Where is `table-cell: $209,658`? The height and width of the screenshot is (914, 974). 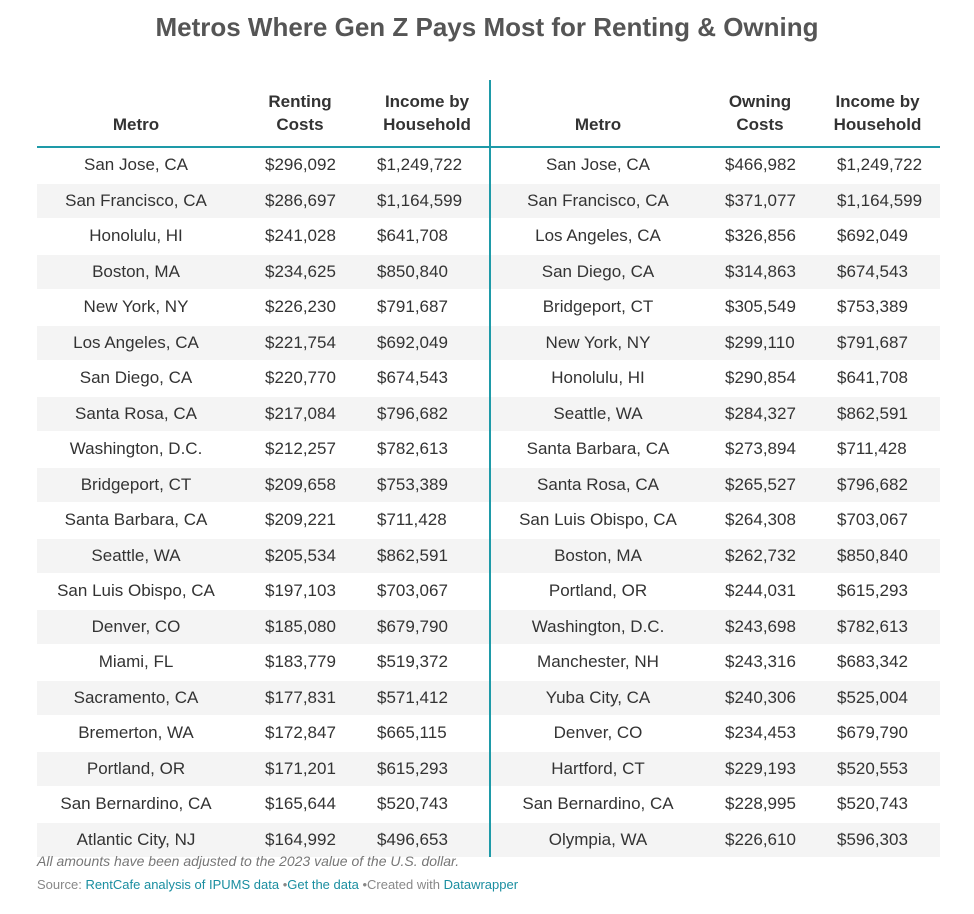
table-cell: $209,658 is located at coordinates (300, 485).